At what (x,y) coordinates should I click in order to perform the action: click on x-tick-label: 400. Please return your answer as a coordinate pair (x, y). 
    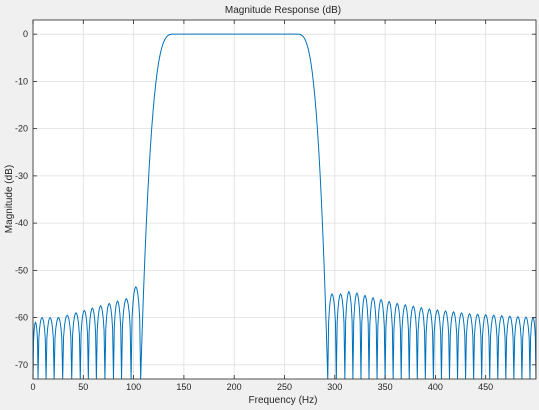
    Looking at the image, I should click on (435, 387).